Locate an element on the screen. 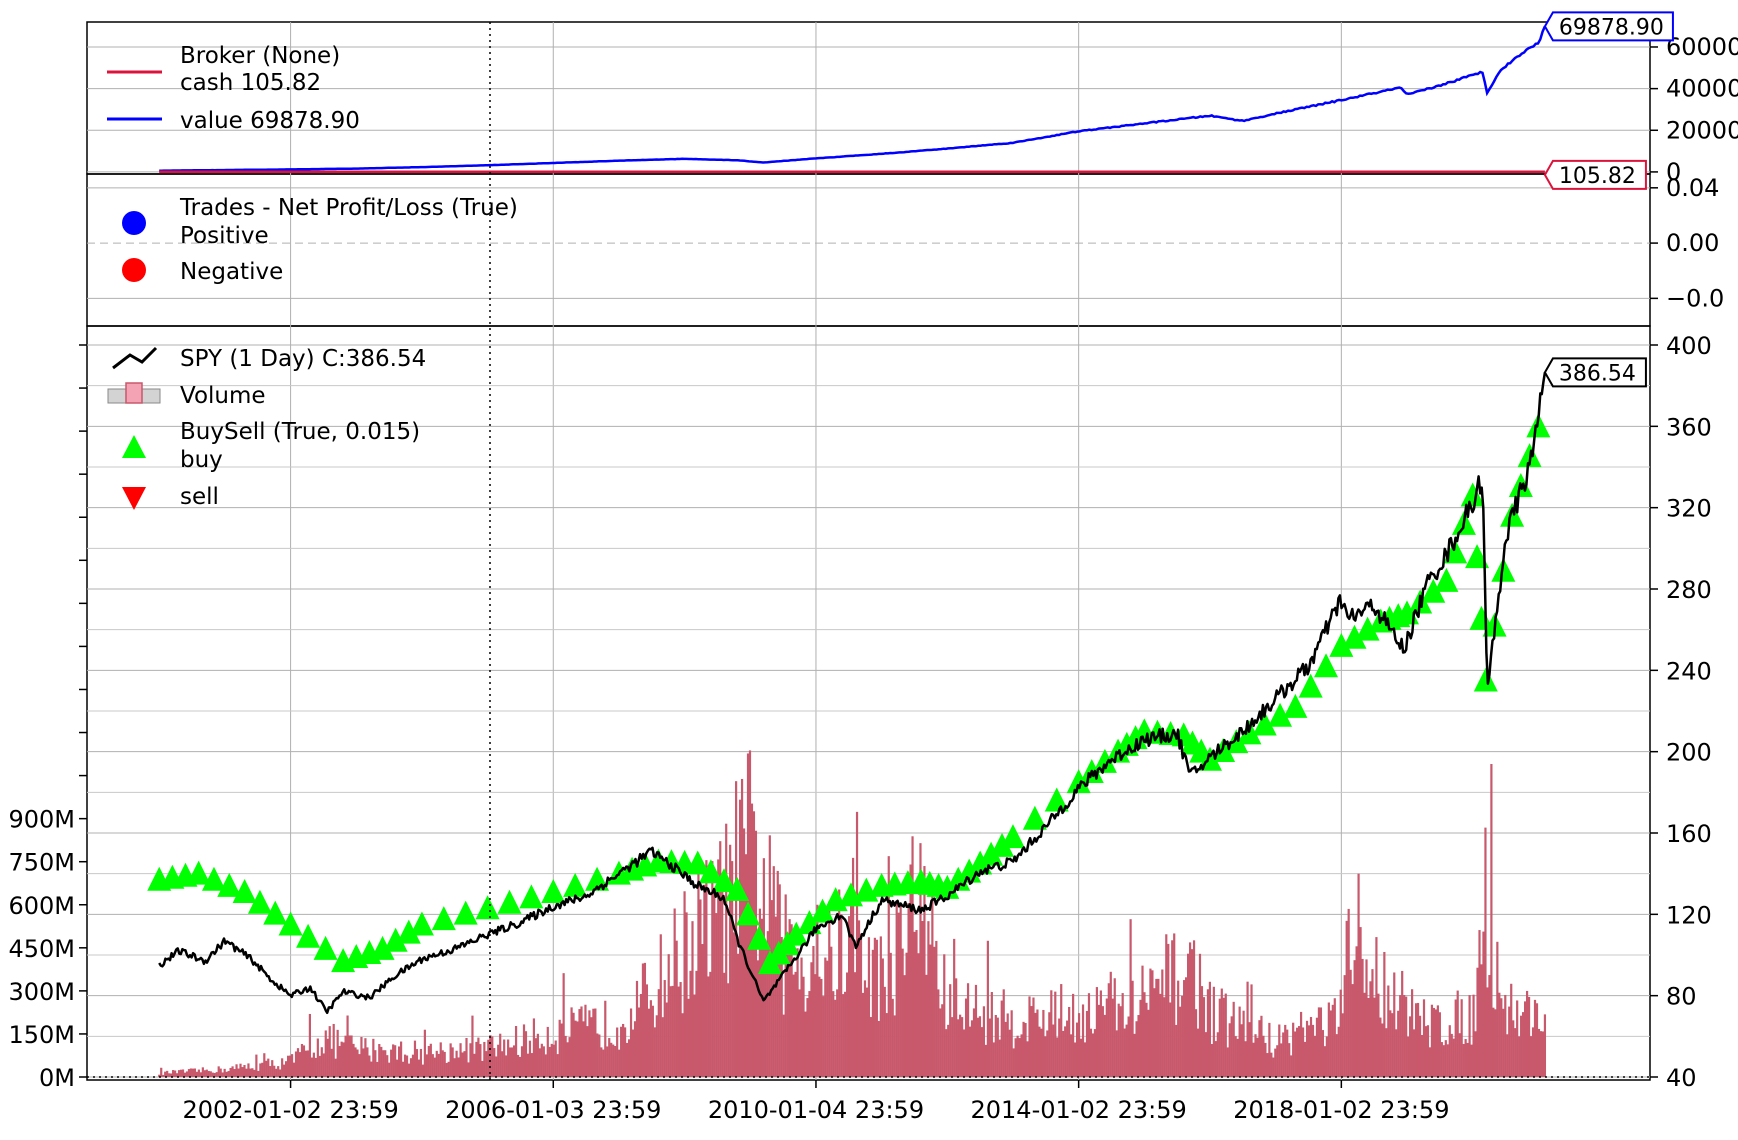 Image resolution: width=1738 pixels, height=1140 pixels. price-y-tick-label: 280 is located at coordinates (1689, 590).